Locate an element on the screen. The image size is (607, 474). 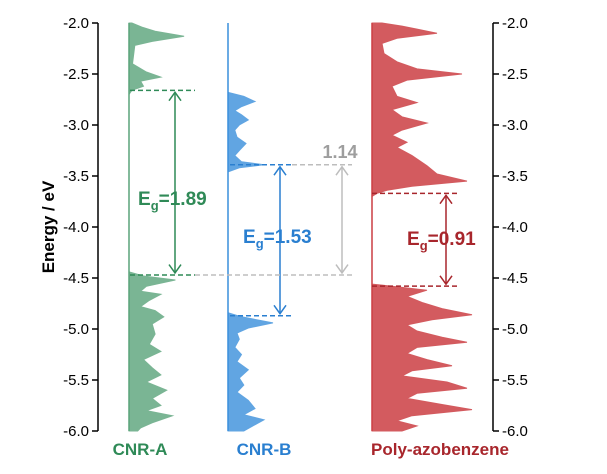
tick-label-left: -5.5 is located at coordinates (76, 380).